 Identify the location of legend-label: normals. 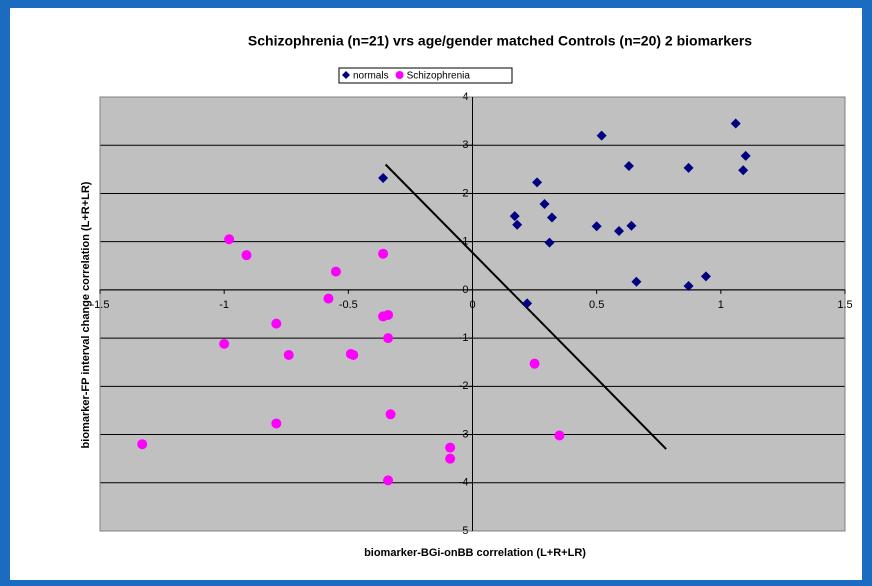
(371, 76).